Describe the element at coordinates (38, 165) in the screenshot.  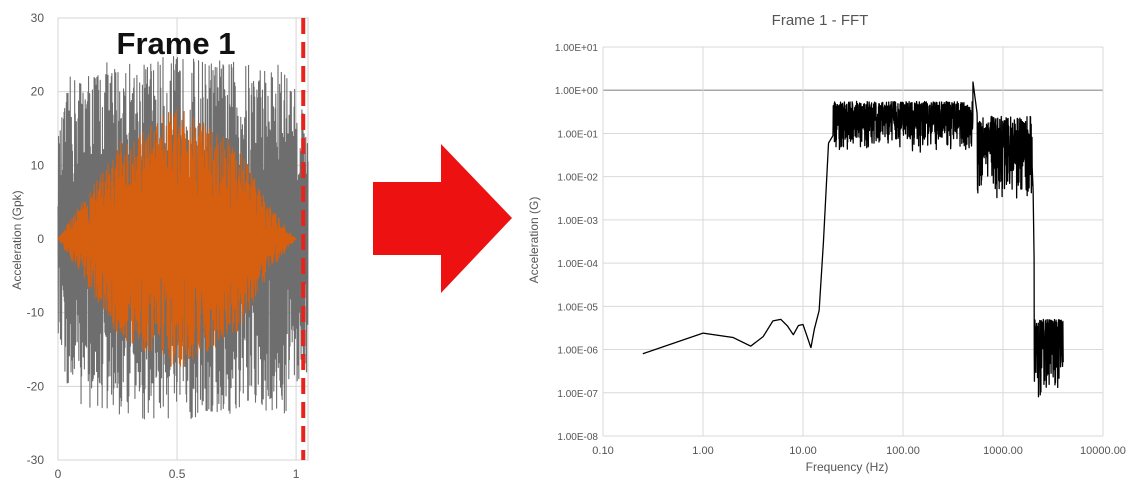
I see `left-y-tick-label: 10` at that location.